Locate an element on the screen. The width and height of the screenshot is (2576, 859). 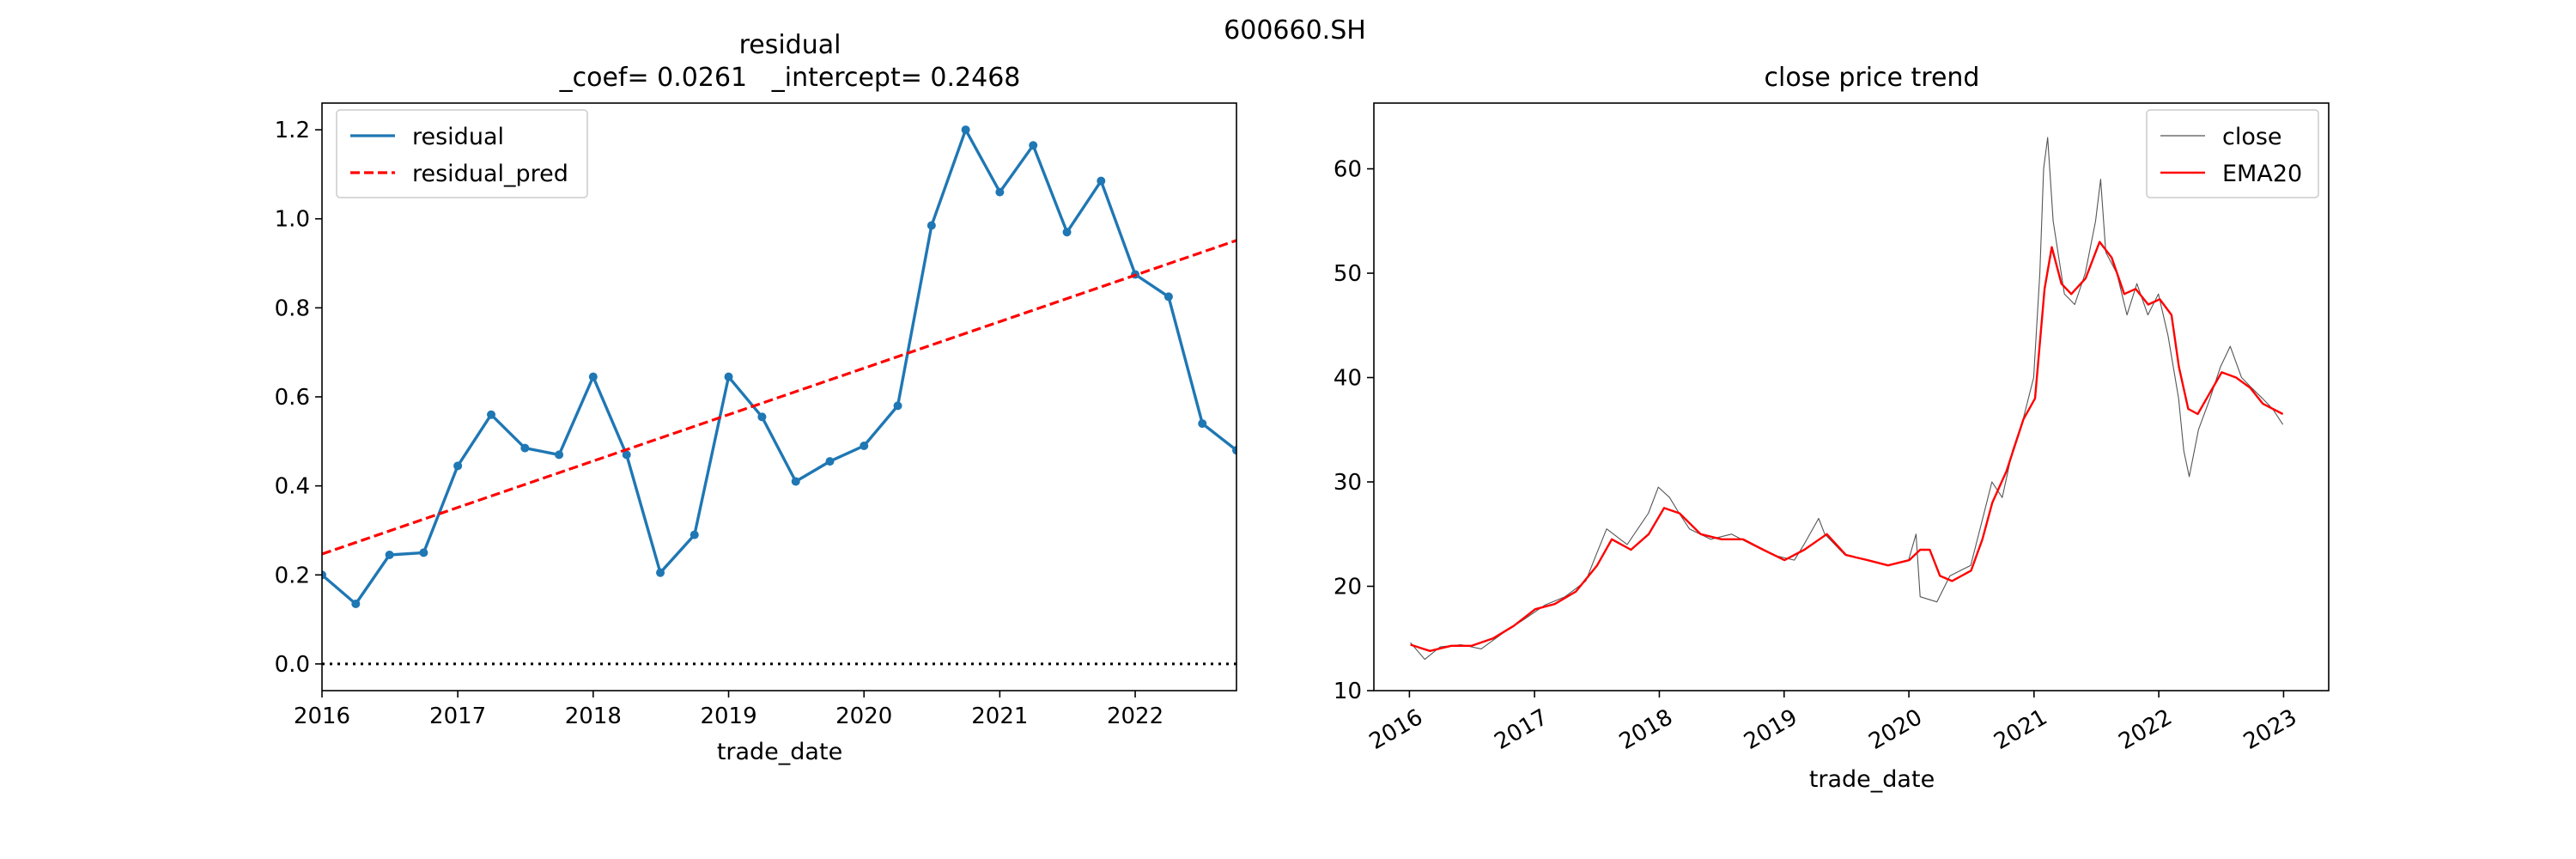
legend-label-close: close is located at coordinates (2252, 137).